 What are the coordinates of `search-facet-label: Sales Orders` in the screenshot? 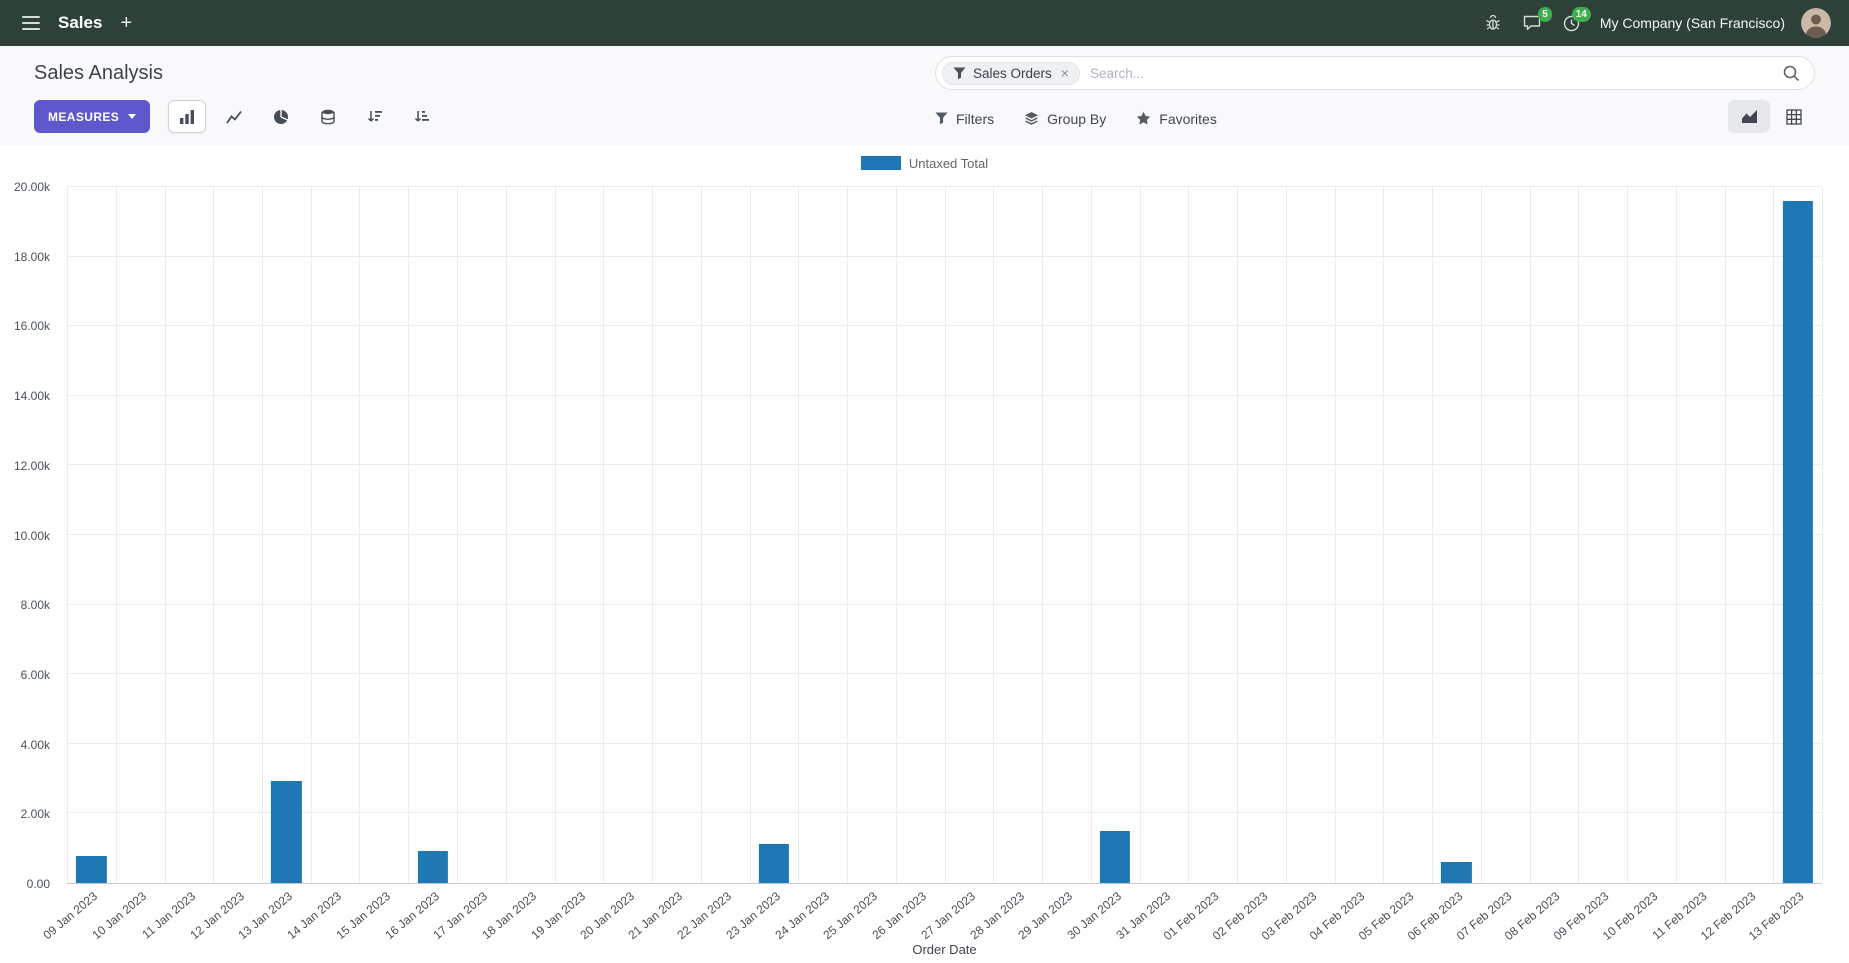 It's located at (1012, 73).